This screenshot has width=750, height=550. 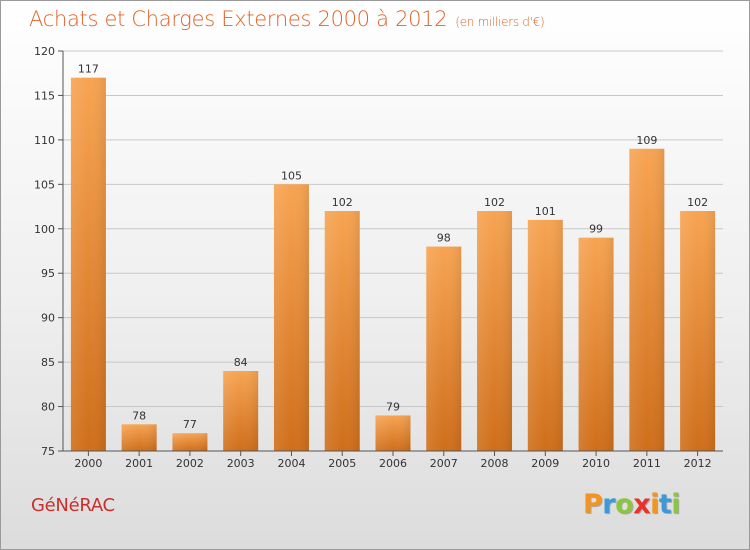 What do you see at coordinates (44, 95) in the screenshot?
I see `y-tick-label: 115` at bounding box center [44, 95].